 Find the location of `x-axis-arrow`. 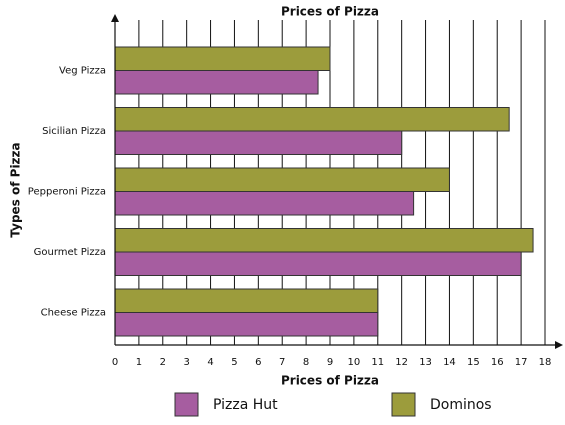

x-axis-arrow is located at coordinates (559, 345).